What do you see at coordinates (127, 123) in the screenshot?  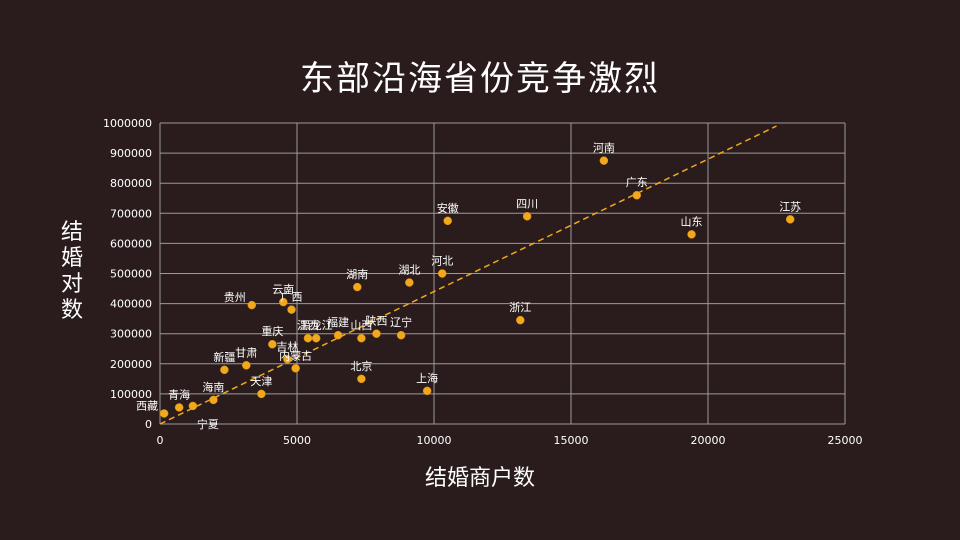 I see `y-tick-label: 1000000` at bounding box center [127, 123].